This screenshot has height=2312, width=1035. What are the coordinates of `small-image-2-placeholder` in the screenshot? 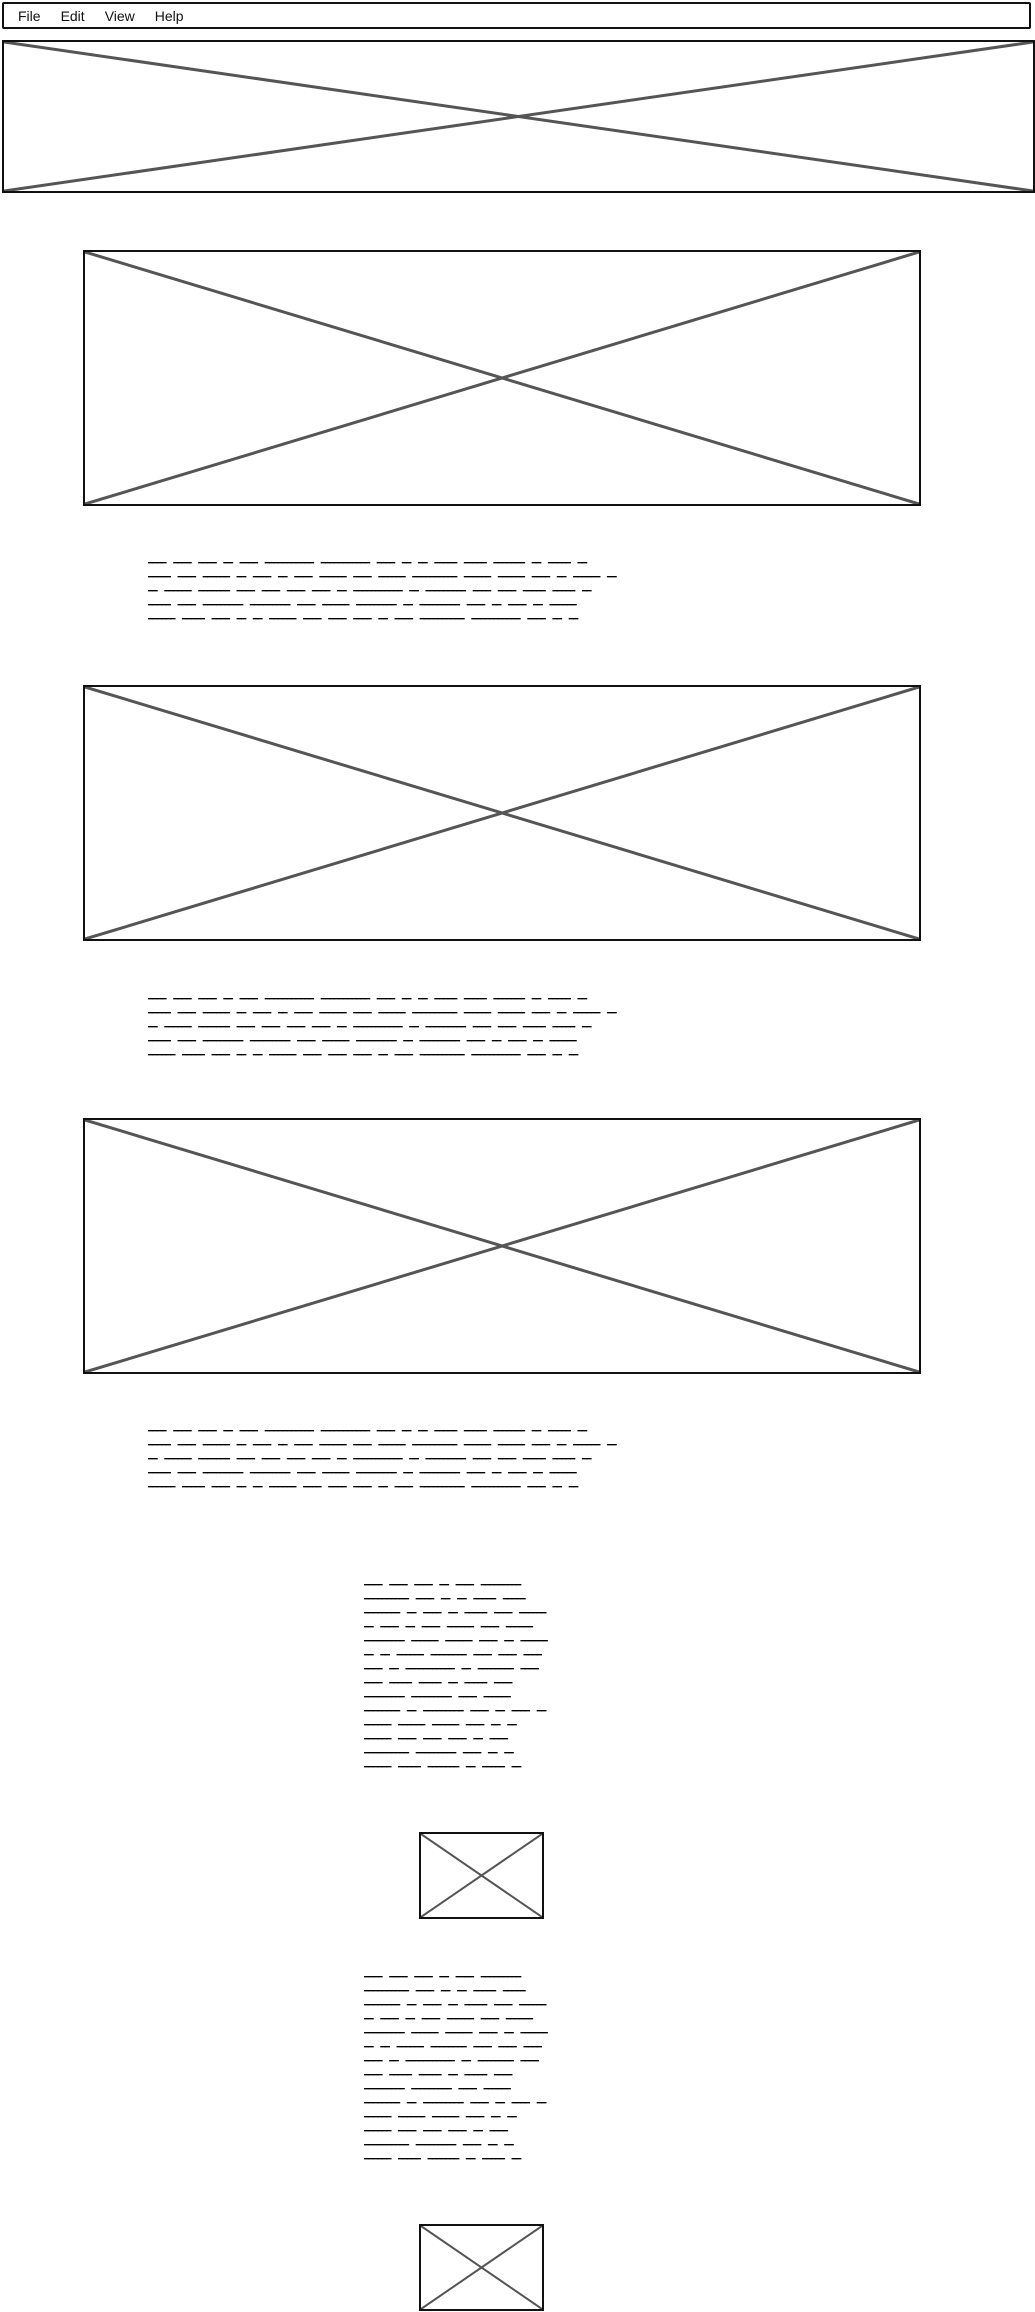 It's located at (481, 2267).